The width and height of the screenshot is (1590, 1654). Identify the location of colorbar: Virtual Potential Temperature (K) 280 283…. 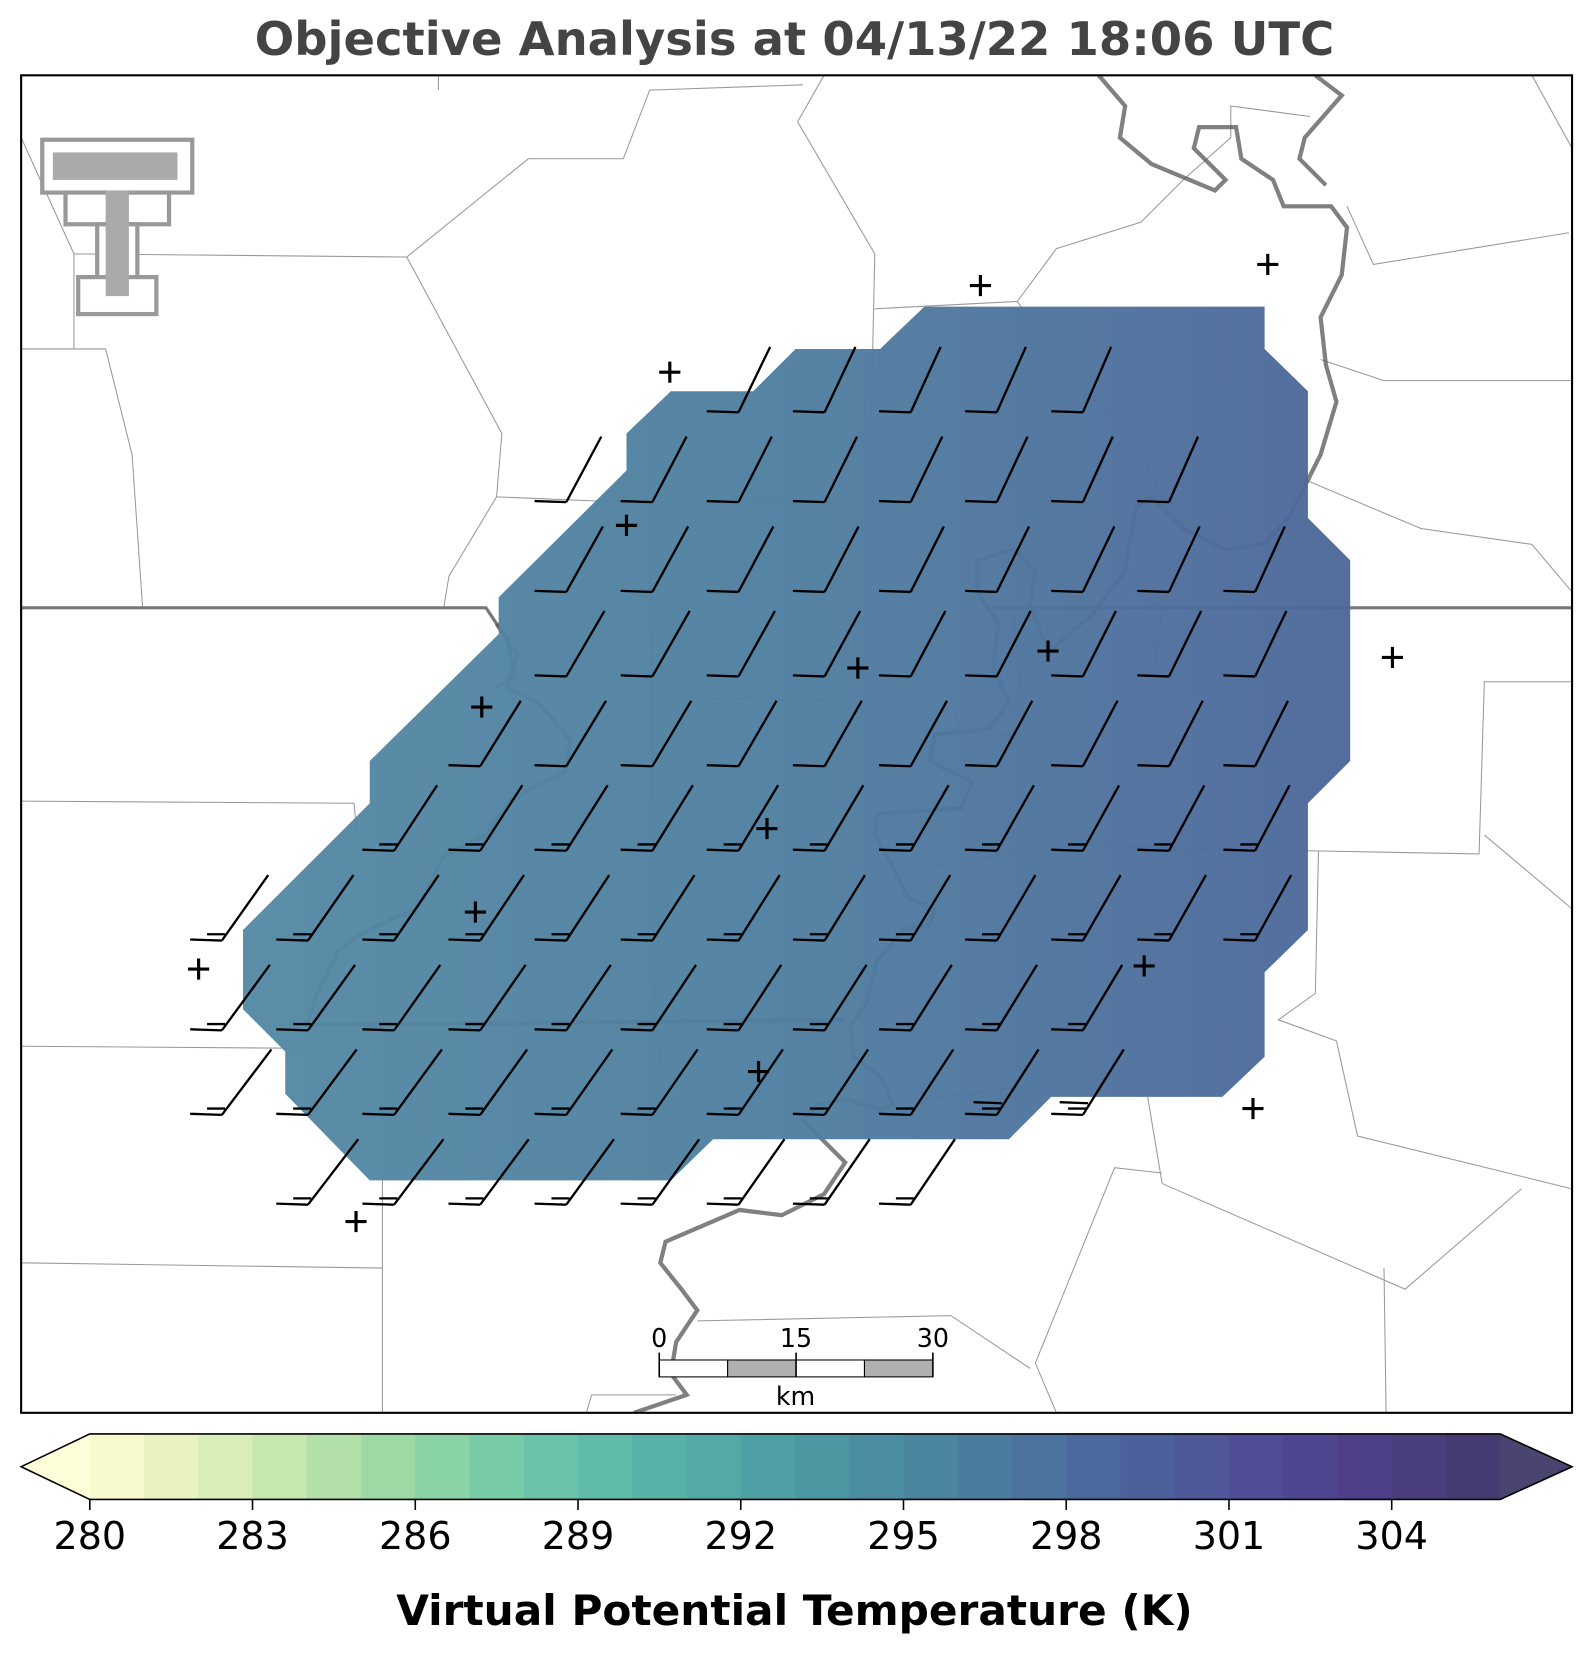
(796, 1534).